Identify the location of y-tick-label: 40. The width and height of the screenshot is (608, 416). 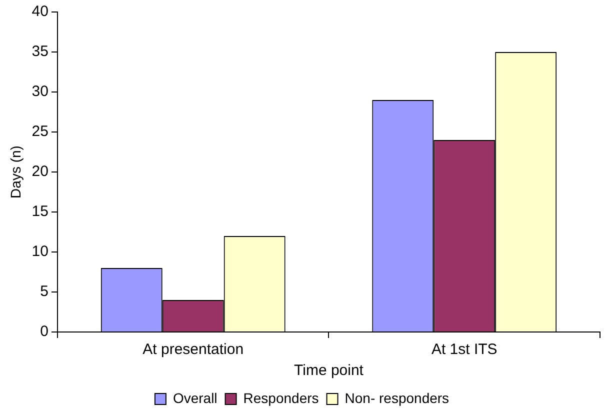
(40, 11).